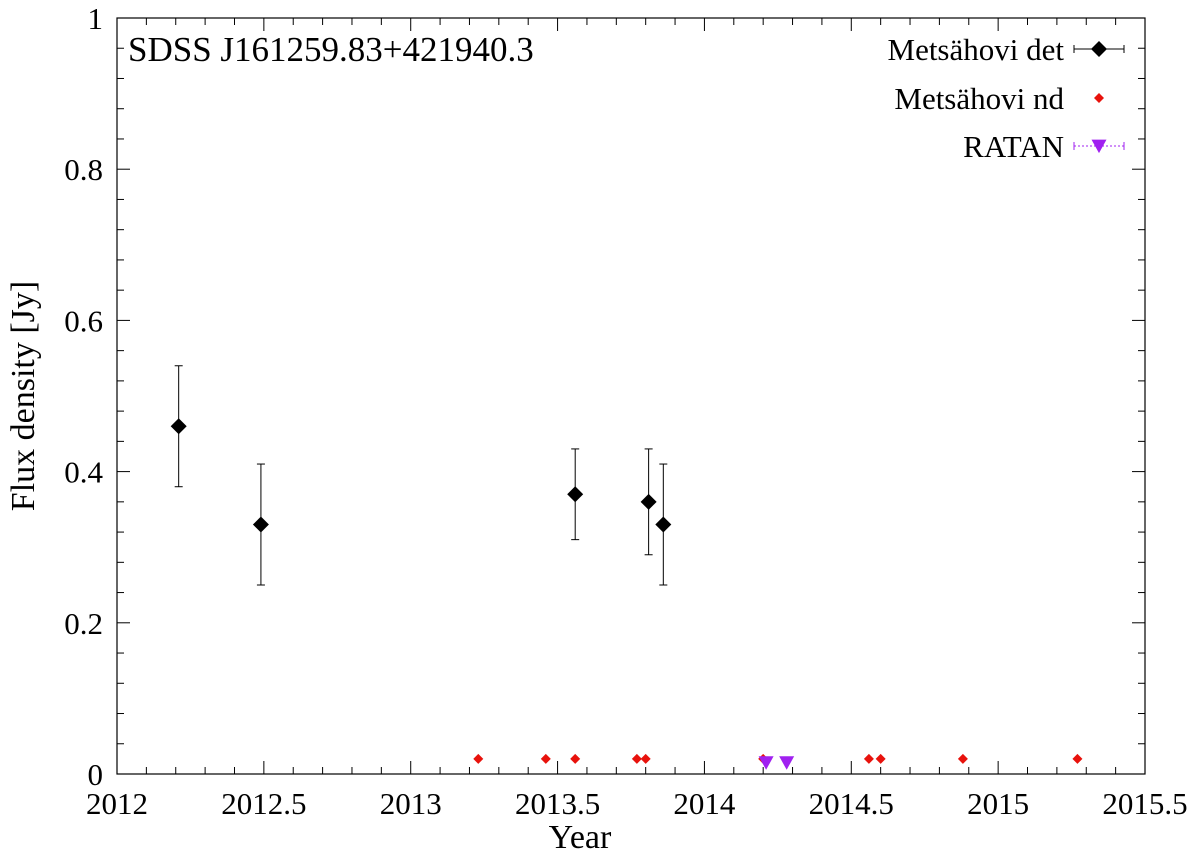 The height and width of the screenshot is (852, 1200). I want to click on x-tick-label: 2013, so click(411, 803).